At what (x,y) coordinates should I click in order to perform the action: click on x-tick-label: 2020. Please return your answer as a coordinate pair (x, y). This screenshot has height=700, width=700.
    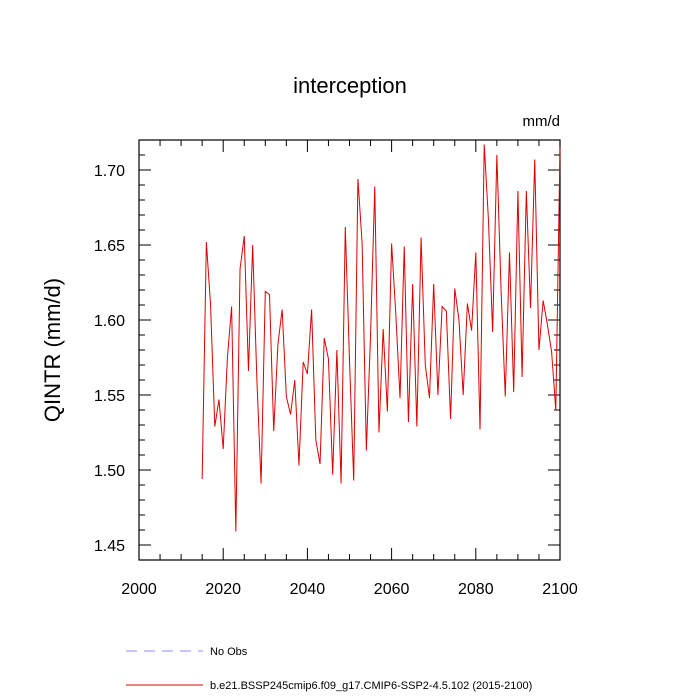
    Looking at the image, I should click on (223, 589).